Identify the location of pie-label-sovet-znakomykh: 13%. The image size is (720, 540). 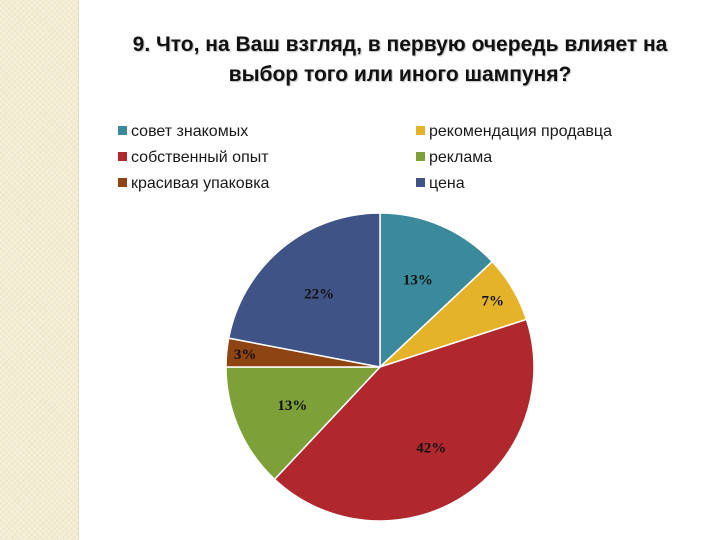
(418, 280).